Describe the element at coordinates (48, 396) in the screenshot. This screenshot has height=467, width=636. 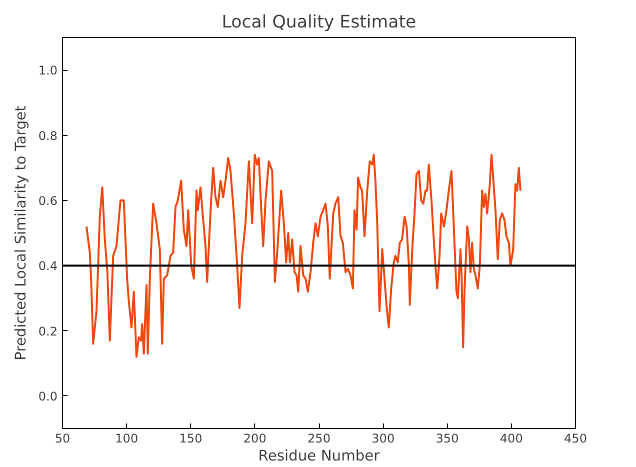
I see `y-tick-label: 0.0` at that location.